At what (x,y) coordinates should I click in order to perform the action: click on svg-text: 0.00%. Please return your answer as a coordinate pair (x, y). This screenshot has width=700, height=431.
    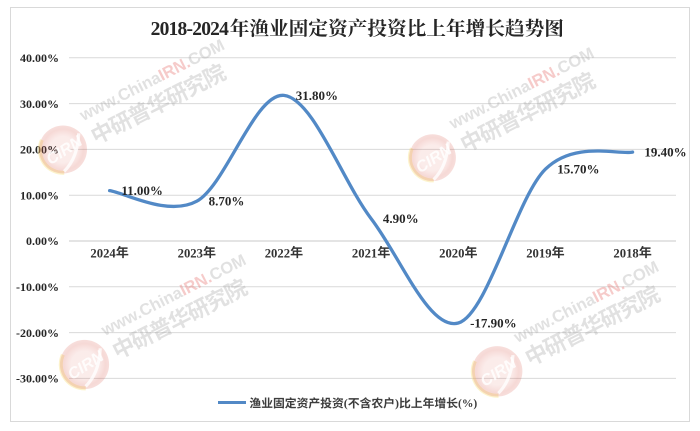
    Looking at the image, I should click on (42, 241).